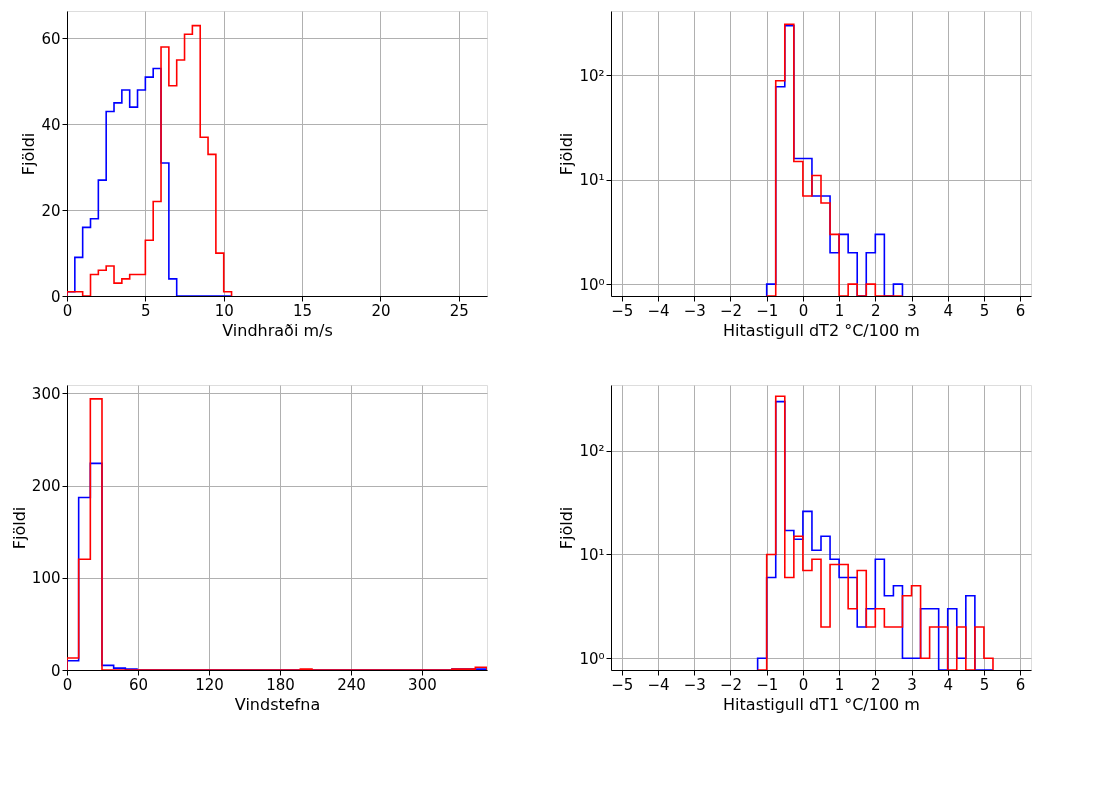  I want to click on x-axis-title: Vindstefna, so click(277, 704).